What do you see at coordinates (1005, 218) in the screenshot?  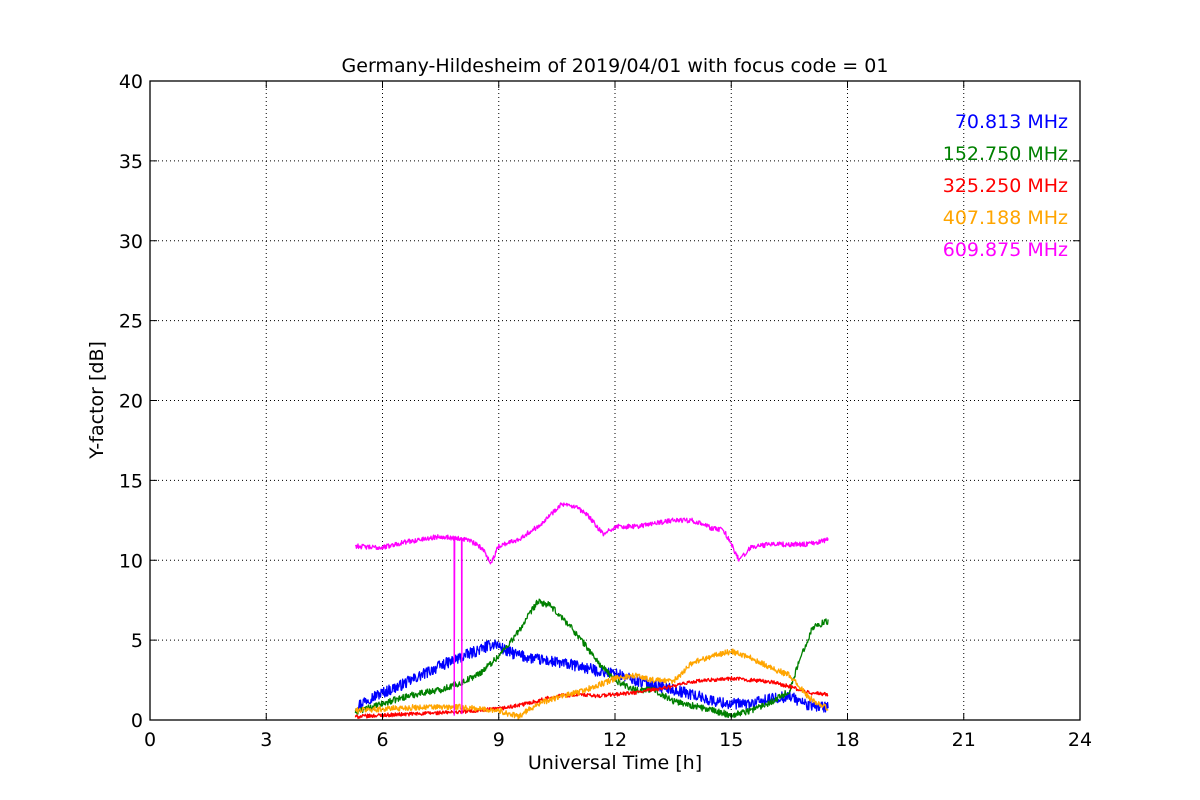 I see `legend-entry: 407.188 MHz` at bounding box center [1005, 218].